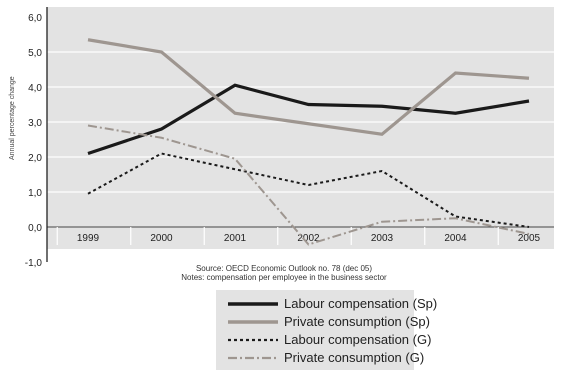 Image resolution: width=568 pixels, height=374 pixels. What do you see at coordinates (354, 357) in the screenshot?
I see `legend-label: Private consumption (G)` at bounding box center [354, 357].